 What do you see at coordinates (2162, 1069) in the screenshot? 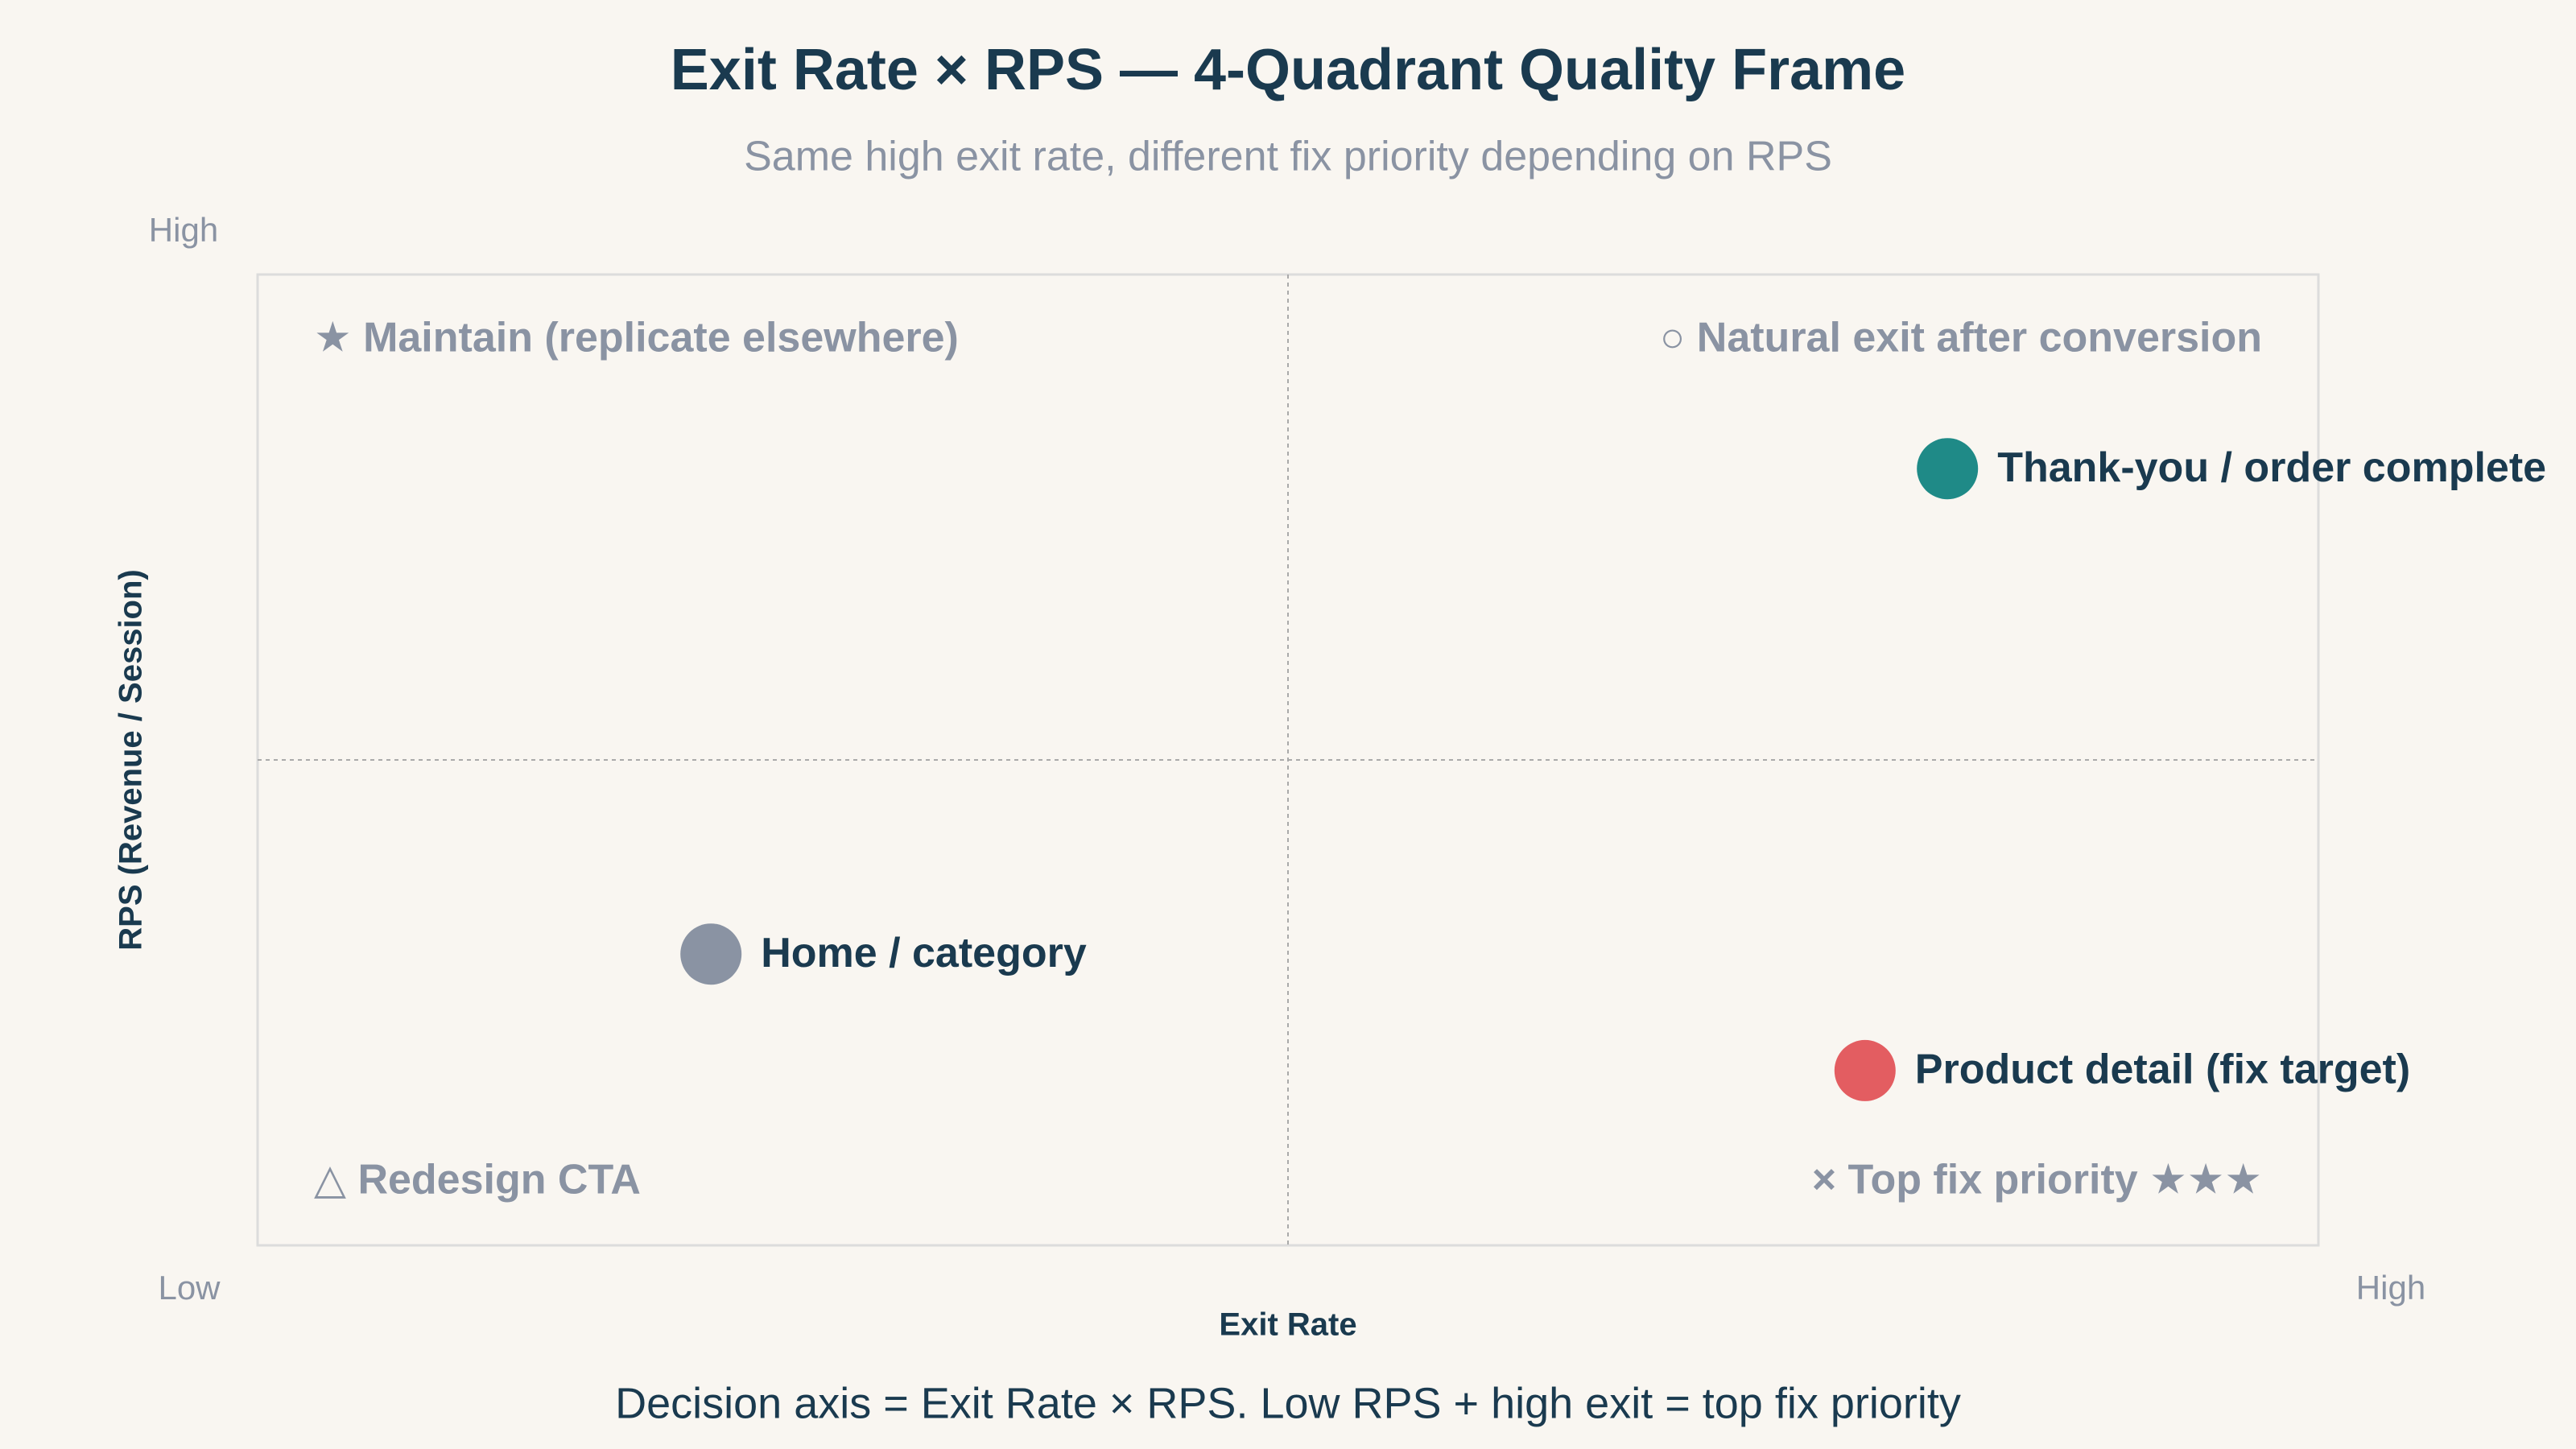
I see `point-label: Product detail (fix target)` at bounding box center [2162, 1069].